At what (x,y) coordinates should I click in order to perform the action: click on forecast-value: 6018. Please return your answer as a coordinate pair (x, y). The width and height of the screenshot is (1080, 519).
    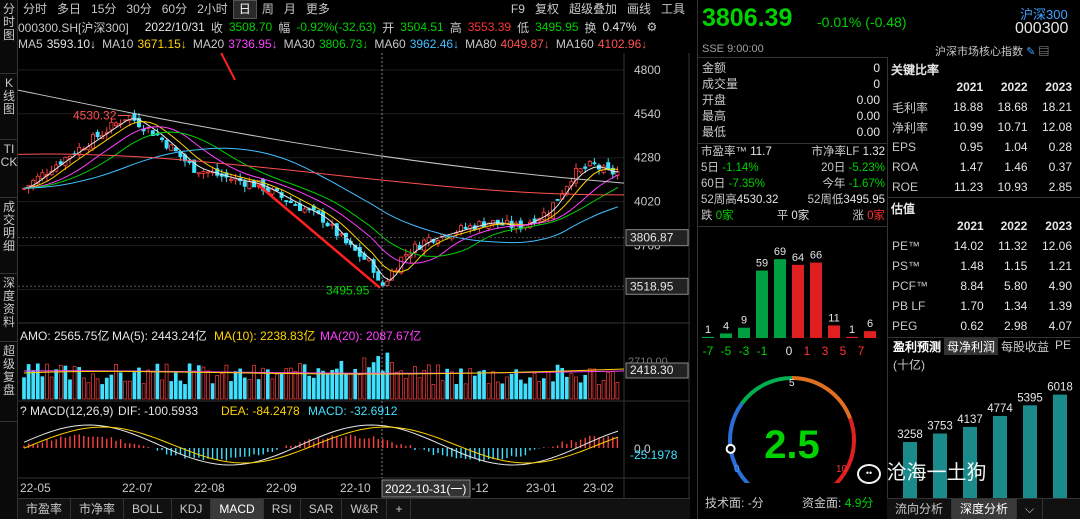
    Looking at the image, I should click on (1060, 388).